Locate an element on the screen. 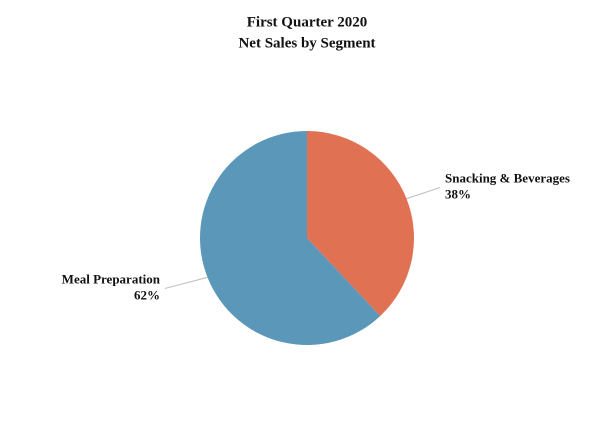 The width and height of the screenshot is (614, 430). slice-label: Meal Preparation is located at coordinates (111, 278).